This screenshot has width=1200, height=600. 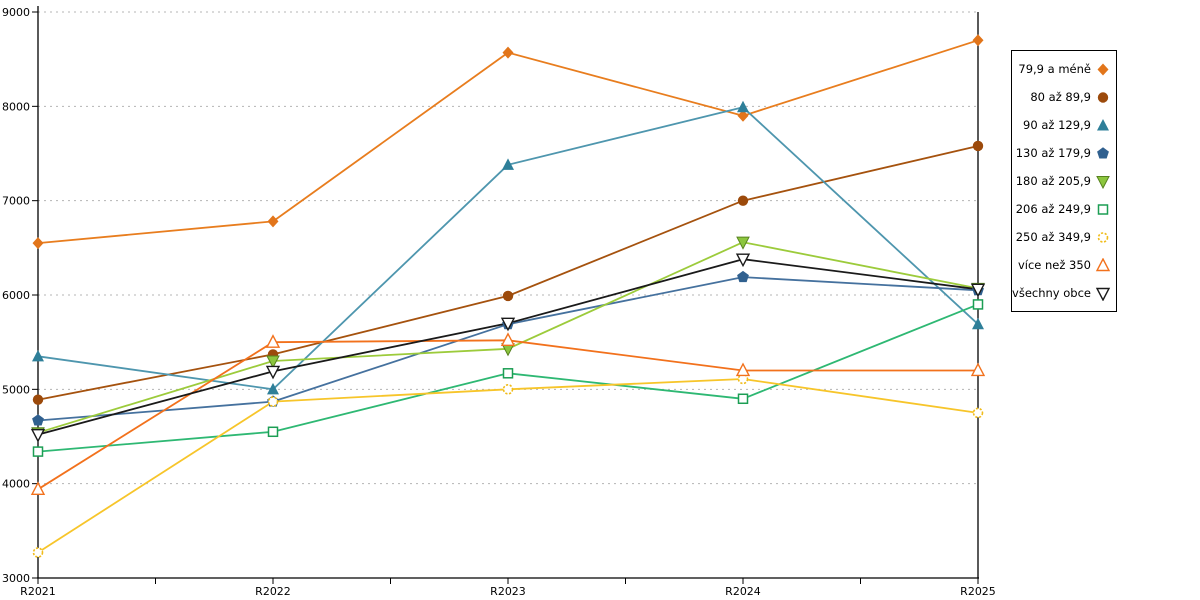 I want to click on circle-filled-icon, so click(x=1103, y=97).